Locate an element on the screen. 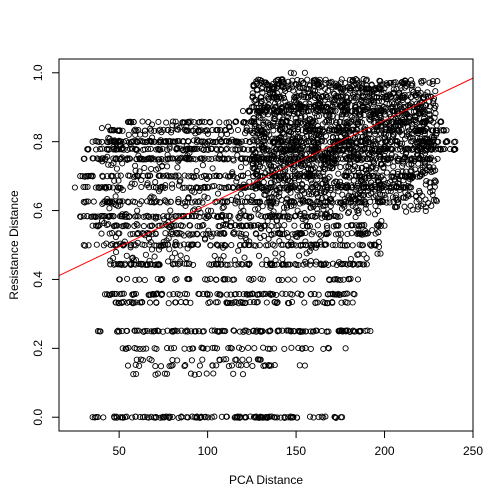 This screenshot has height=504, width=504. x-tick-label: 150 is located at coordinates (296, 451).